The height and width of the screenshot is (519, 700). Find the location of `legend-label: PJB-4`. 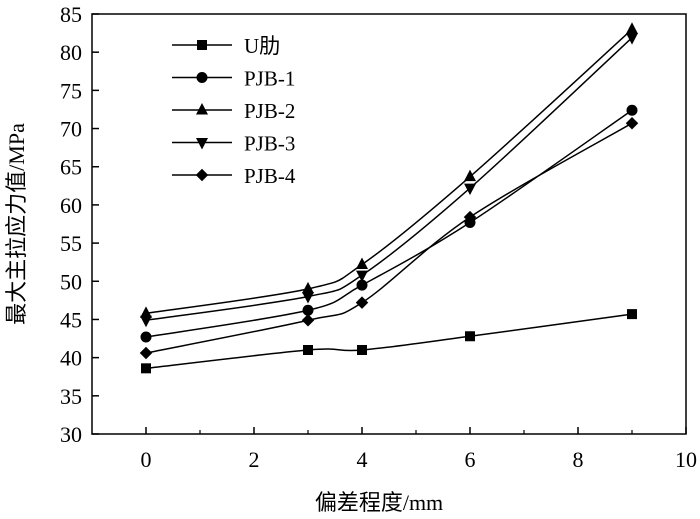

legend-label: PJB-4 is located at coordinates (270, 176).